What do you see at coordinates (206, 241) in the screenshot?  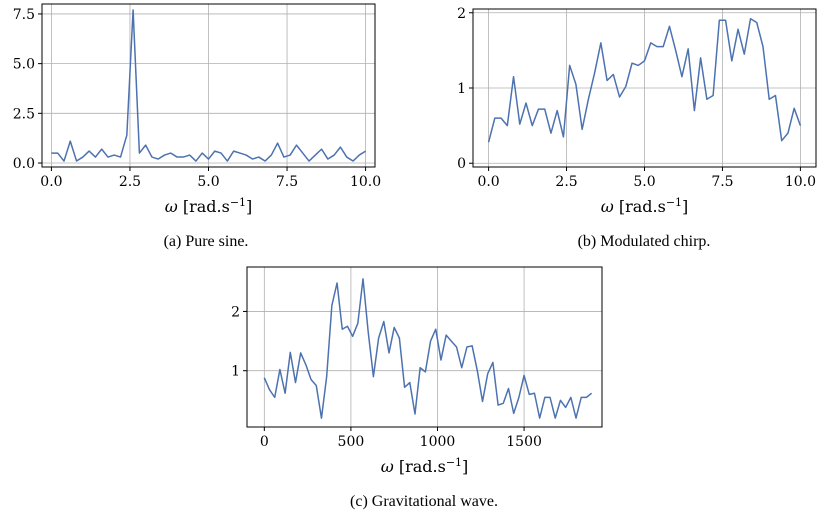 I see `panel-caption: (a) Pure sine.` at bounding box center [206, 241].